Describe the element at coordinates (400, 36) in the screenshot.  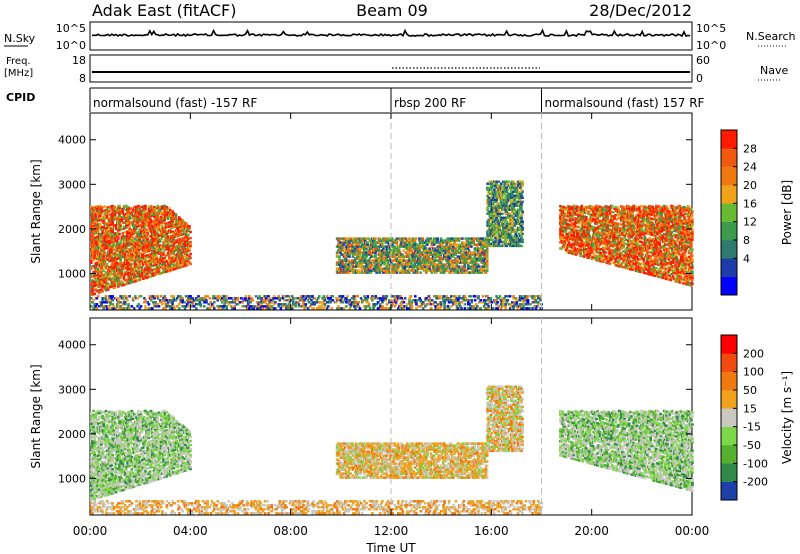
I see `nsky-strip: N.Sky 10^5 10^0 10^5 10^0 N.Search` at that location.